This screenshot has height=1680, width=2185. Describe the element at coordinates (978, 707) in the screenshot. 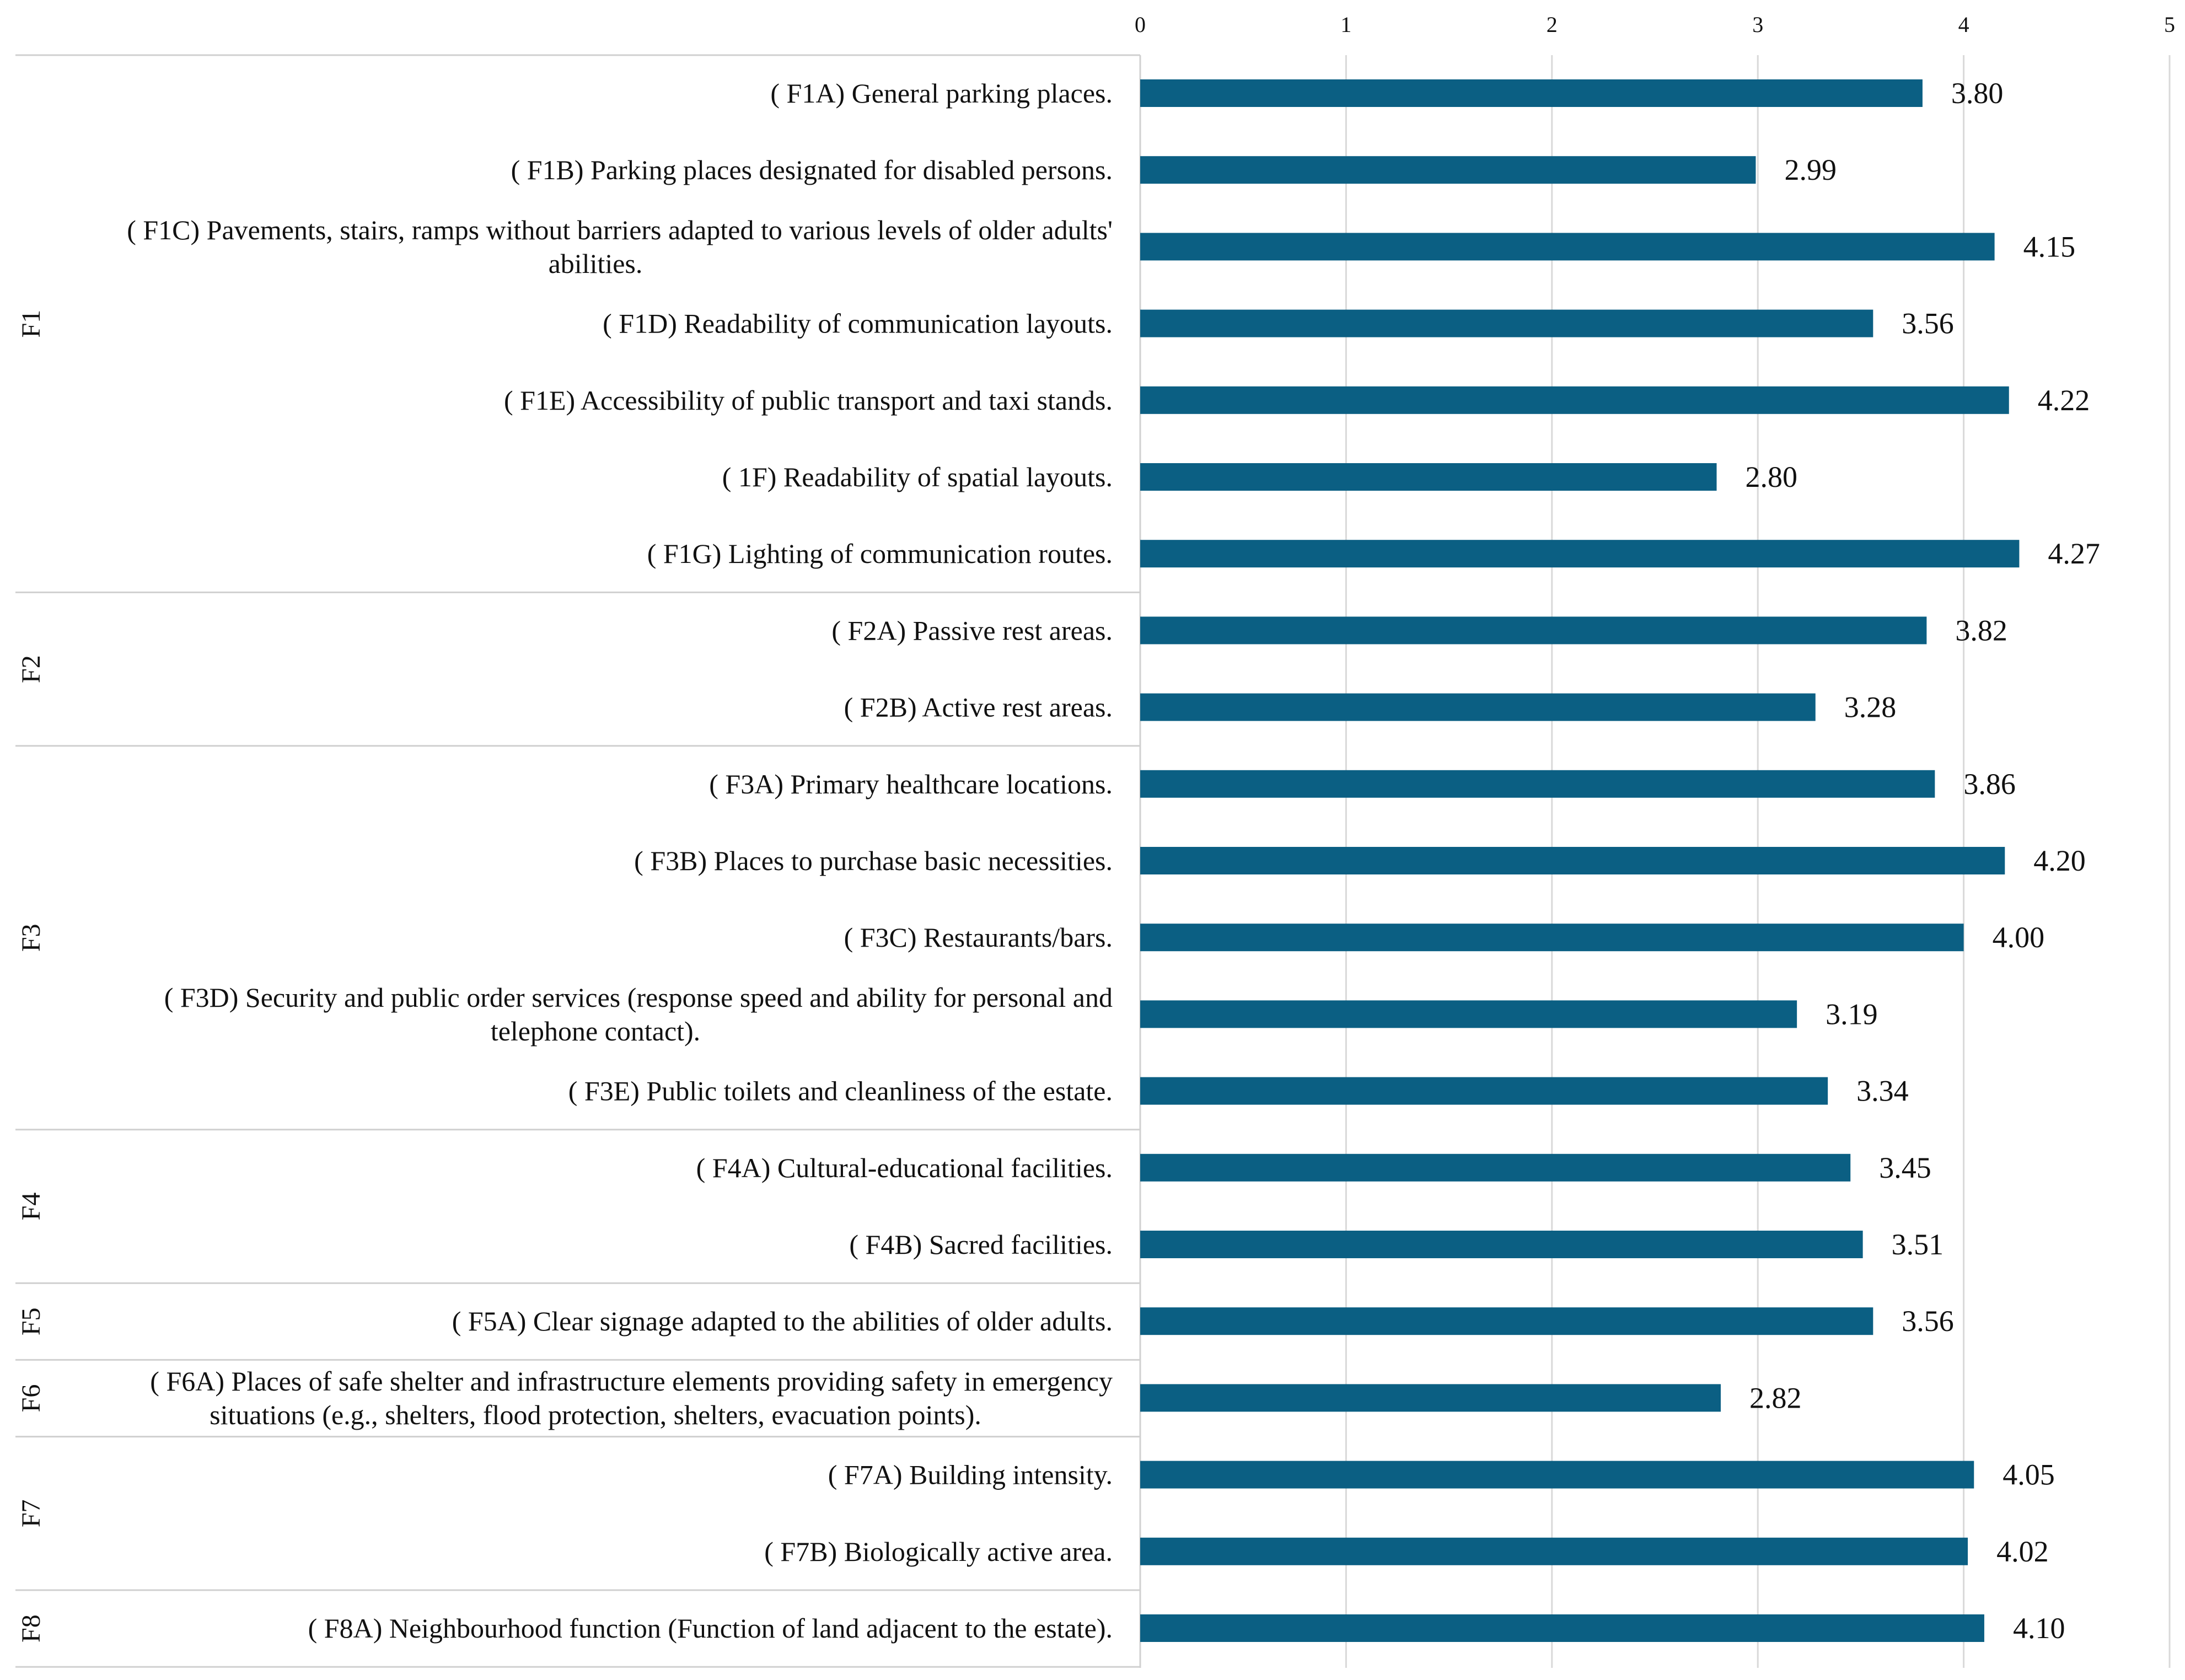

I see `category-label: ( F2B) Active rest areas.` at that location.